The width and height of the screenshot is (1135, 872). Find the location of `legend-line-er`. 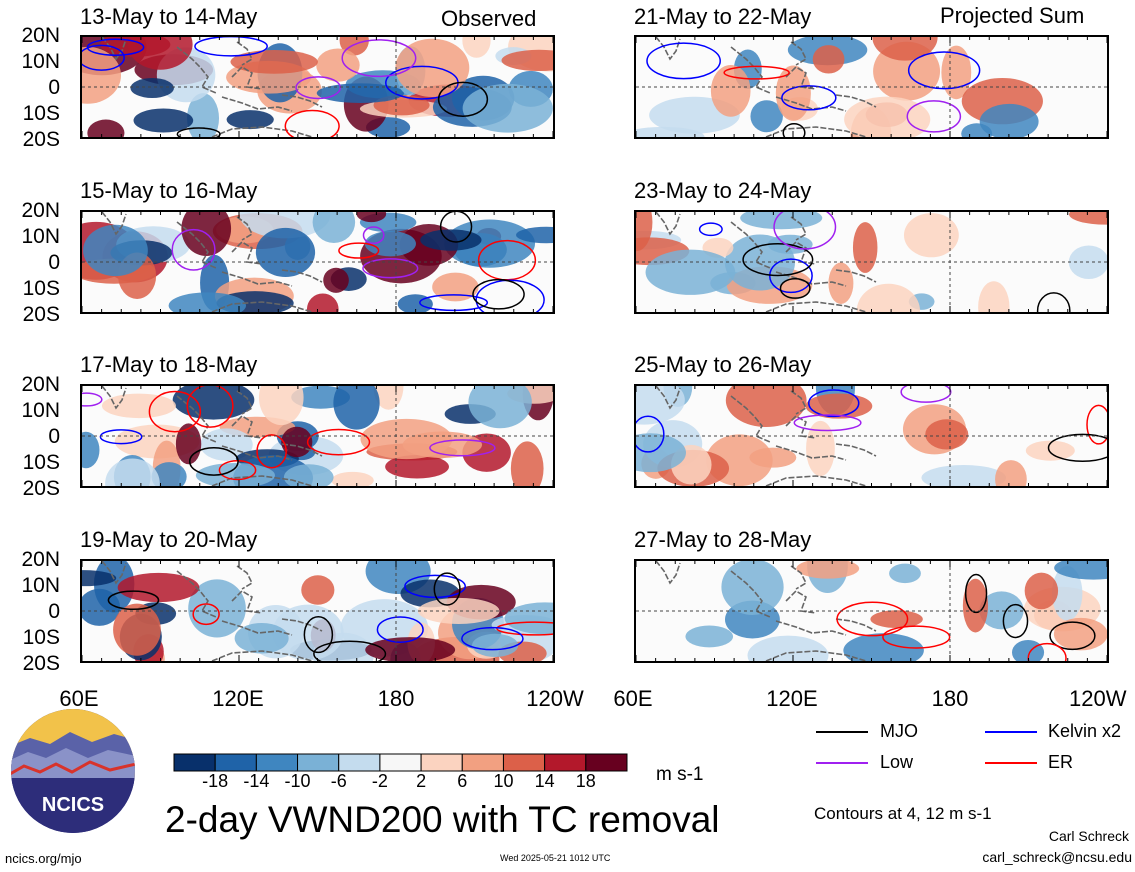

legend-line-er is located at coordinates (1011, 763).